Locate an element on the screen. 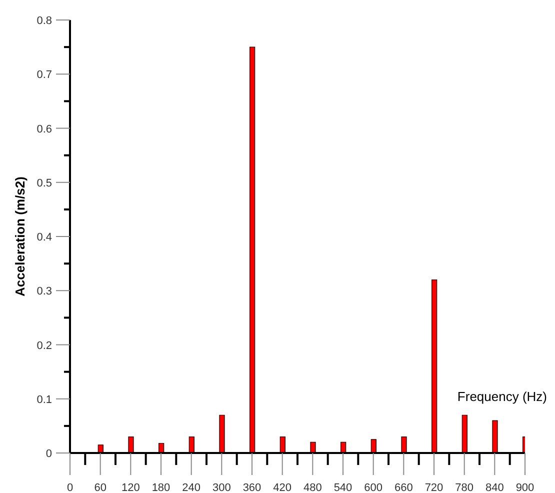  x-tick-label: 360 is located at coordinates (252, 487).